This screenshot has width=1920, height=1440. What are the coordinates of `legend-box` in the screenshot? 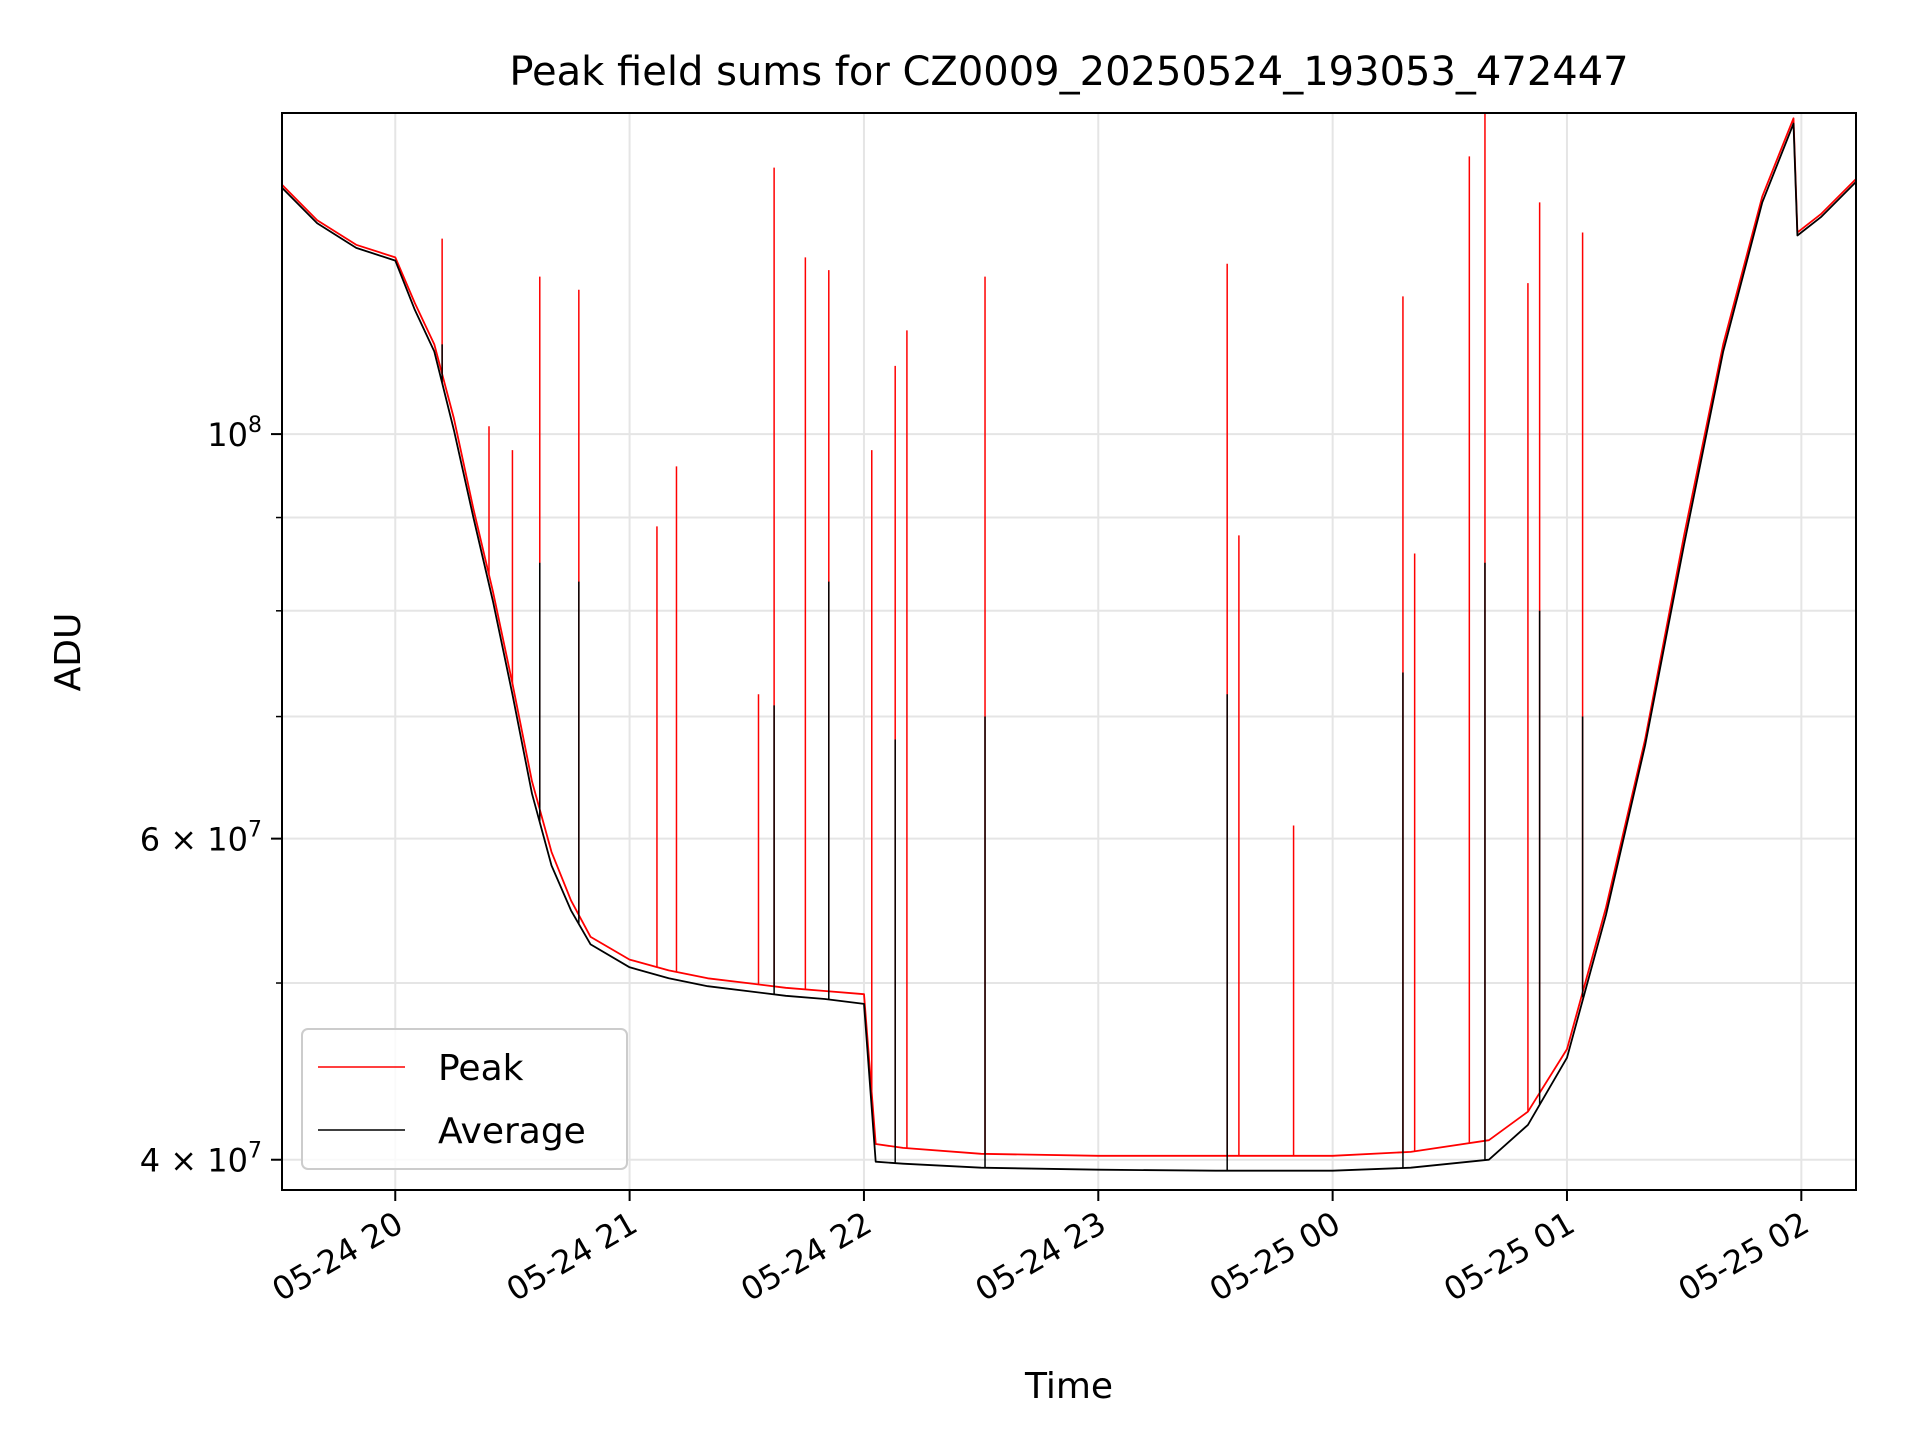 It's located at (464, 1099).